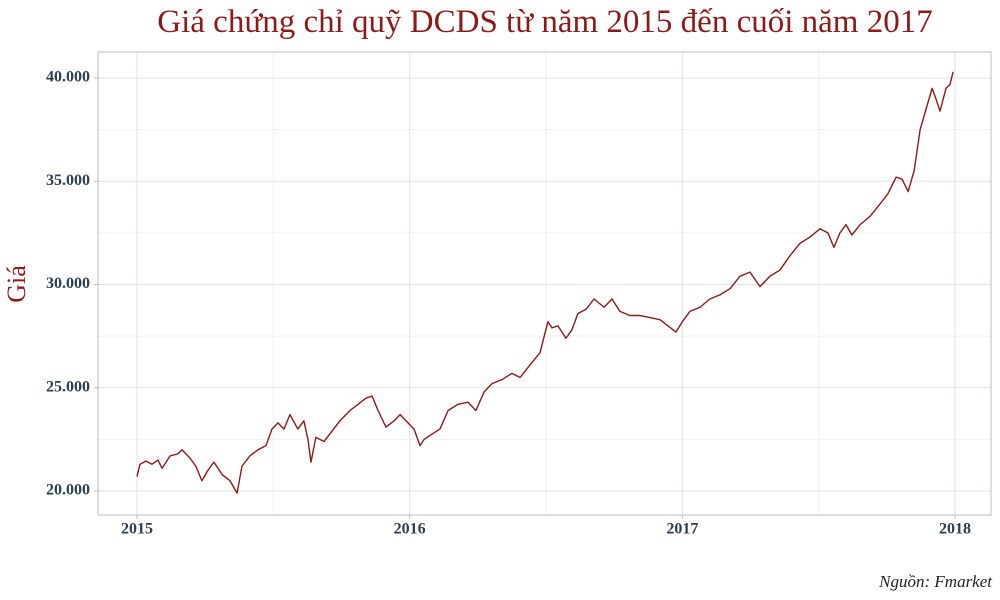 The height and width of the screenshot is (600, 1000). What do you see at coordinates (68, 283) in the screenshot?
I see `y-tick-label: 30.000` at bounding box center [68, 283].